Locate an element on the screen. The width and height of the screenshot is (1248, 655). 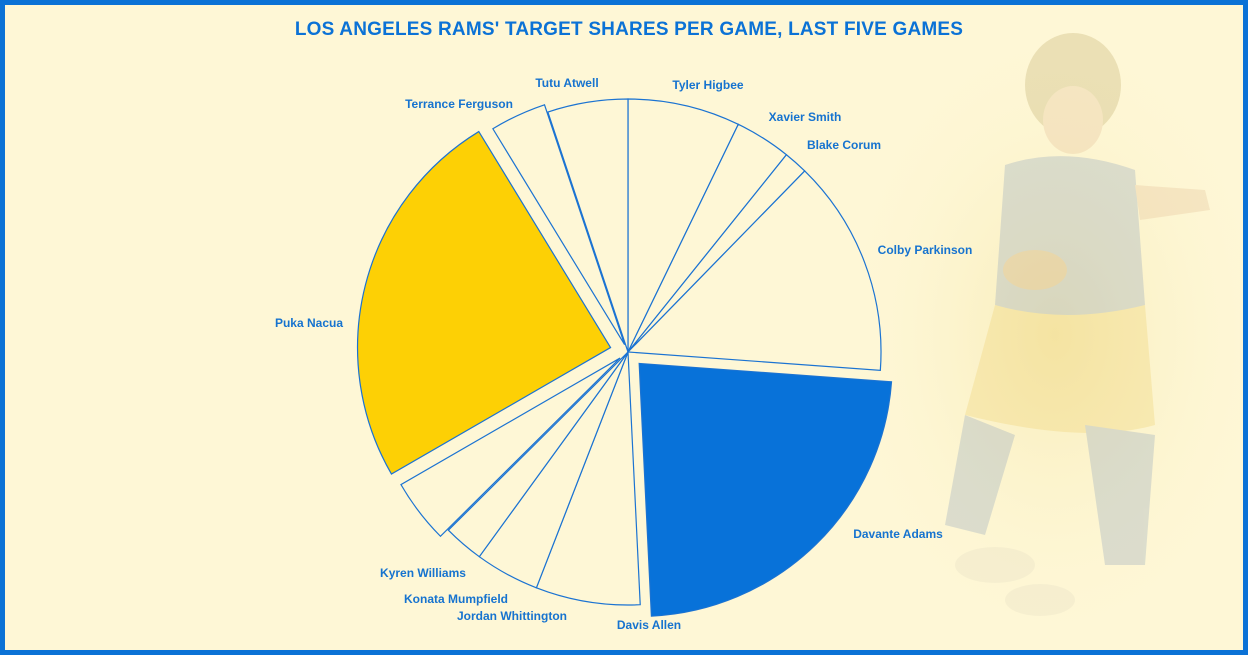
pie-slice-terrance-ferguson is located at coordinates (559, 225).